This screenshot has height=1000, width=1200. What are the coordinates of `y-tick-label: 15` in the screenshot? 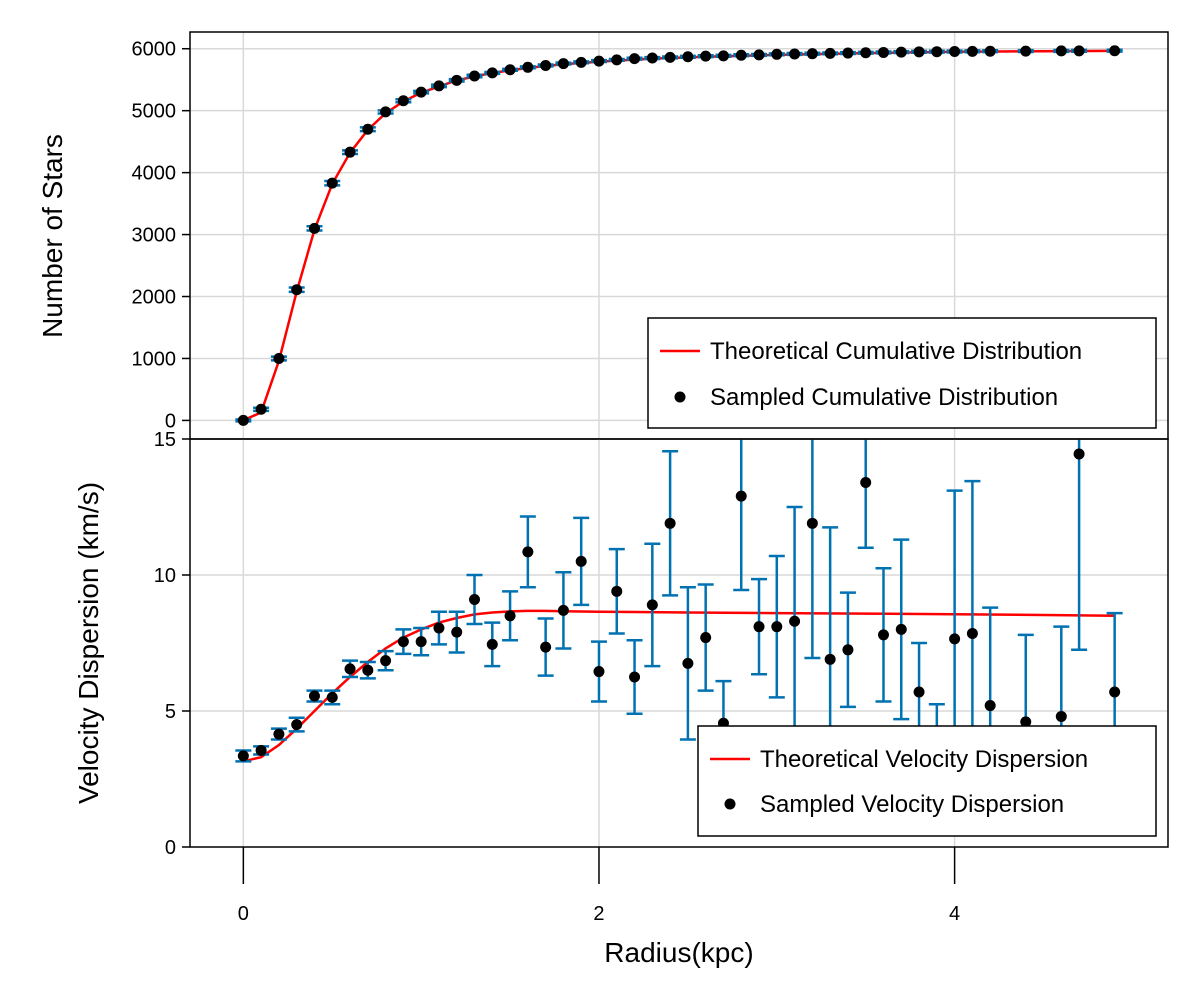 It's located at (165, 440).